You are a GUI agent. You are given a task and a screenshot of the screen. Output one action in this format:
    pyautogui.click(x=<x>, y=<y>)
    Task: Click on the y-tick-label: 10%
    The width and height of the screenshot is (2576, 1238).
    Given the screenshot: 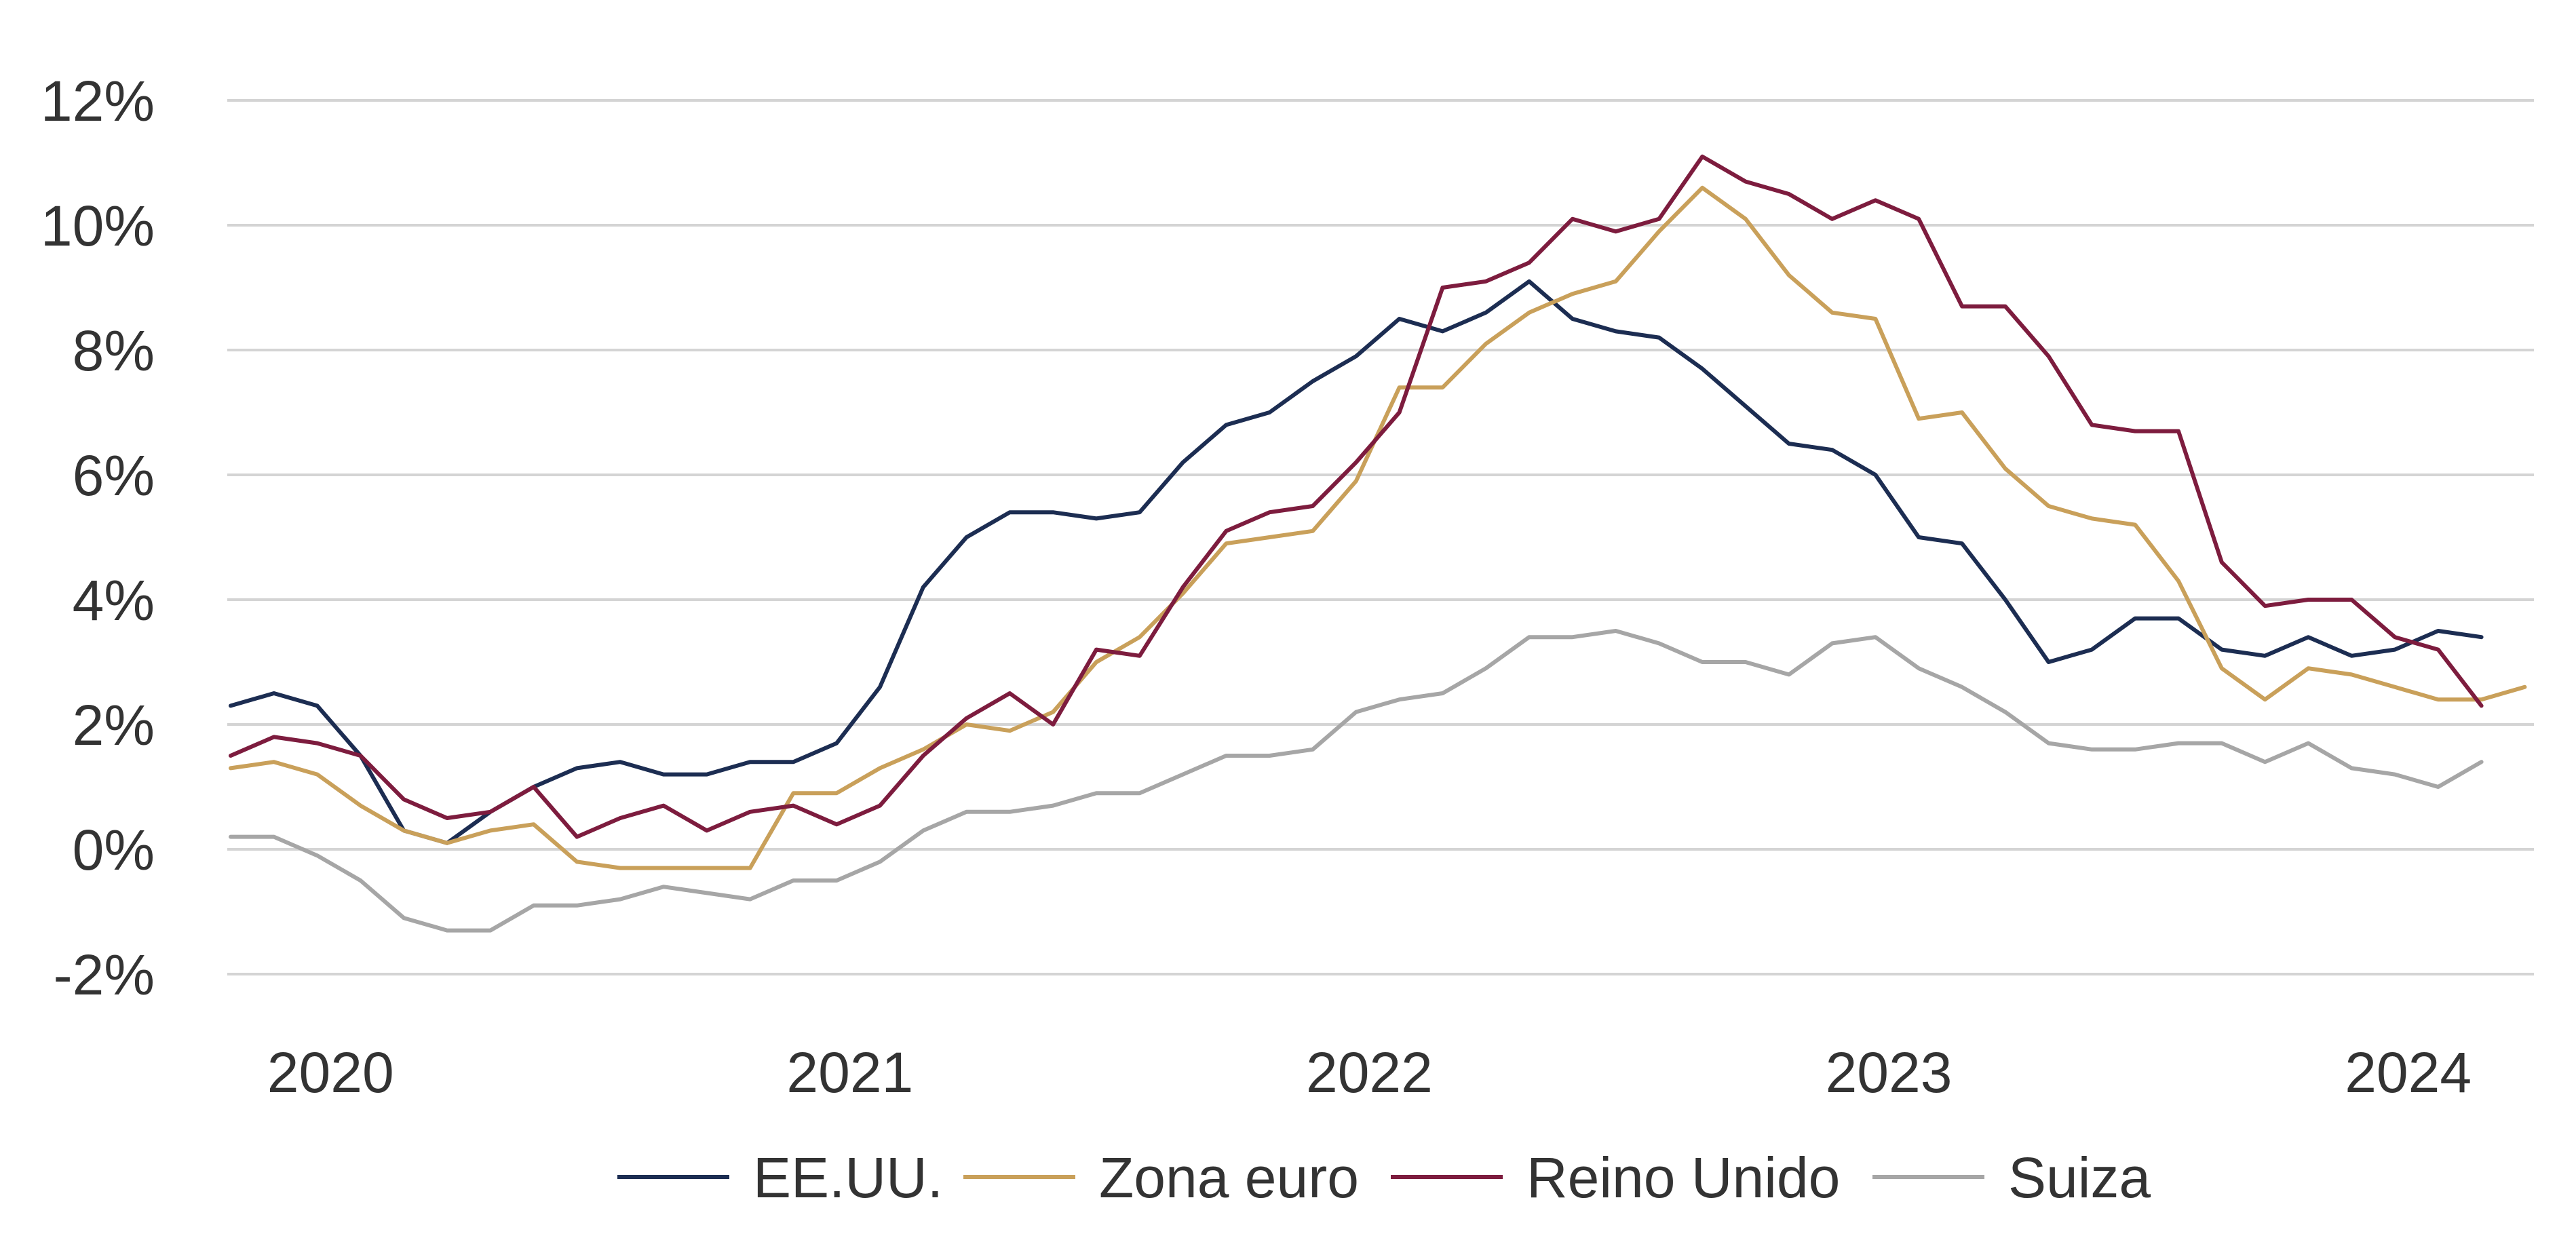 What is the action you would take?
    pyautogui.click(x=98, y=226)
    